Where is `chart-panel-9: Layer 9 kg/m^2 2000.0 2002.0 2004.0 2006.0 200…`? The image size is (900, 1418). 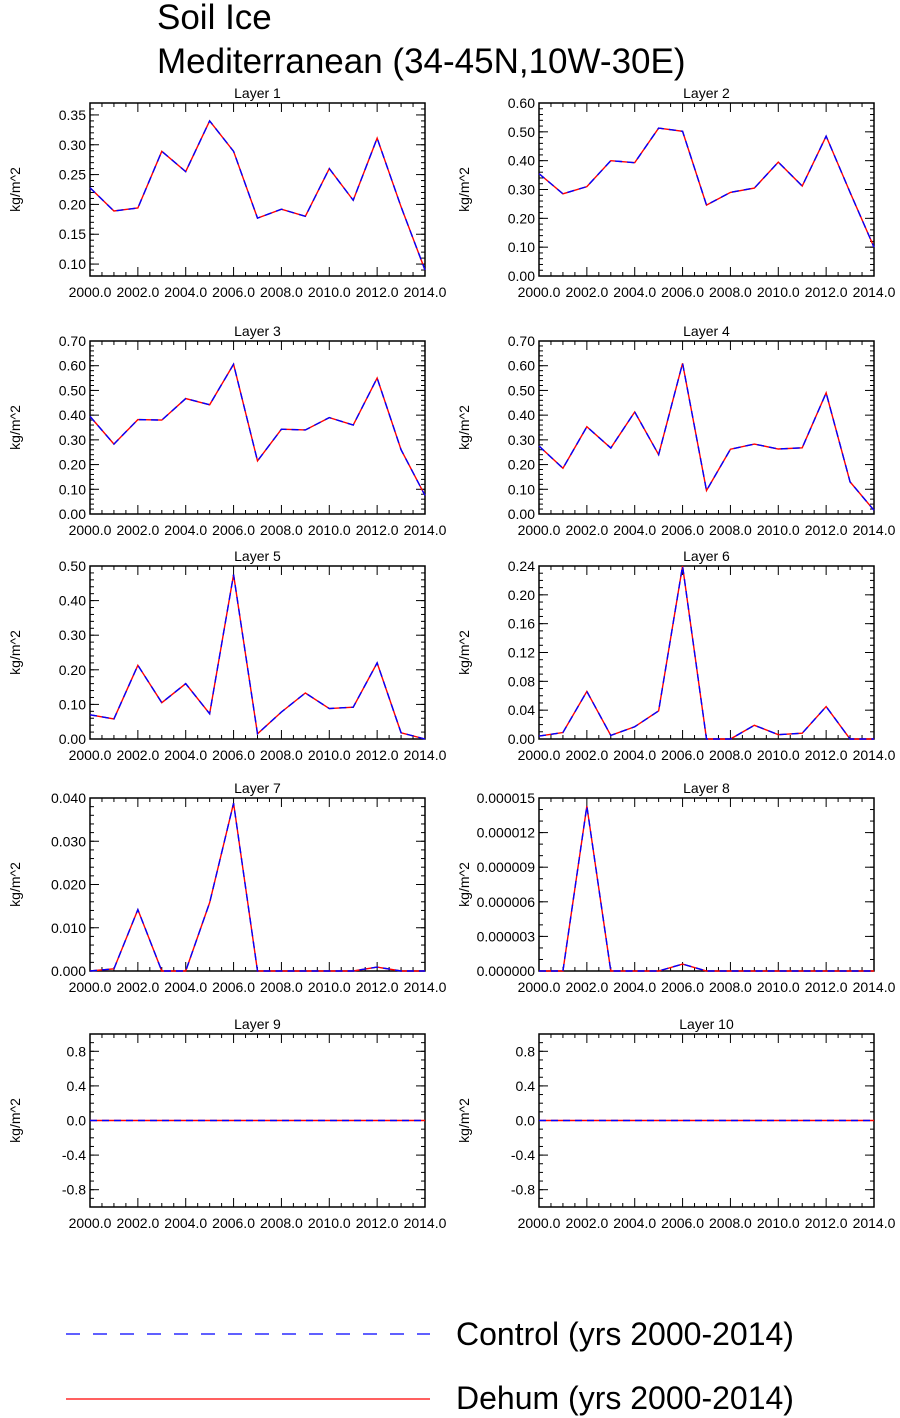
chart-panel-9: Layer 9 kg/m^2 2000.0 2002.0 2004.0 2006.0 200… is located at coordinates (227, 1123).